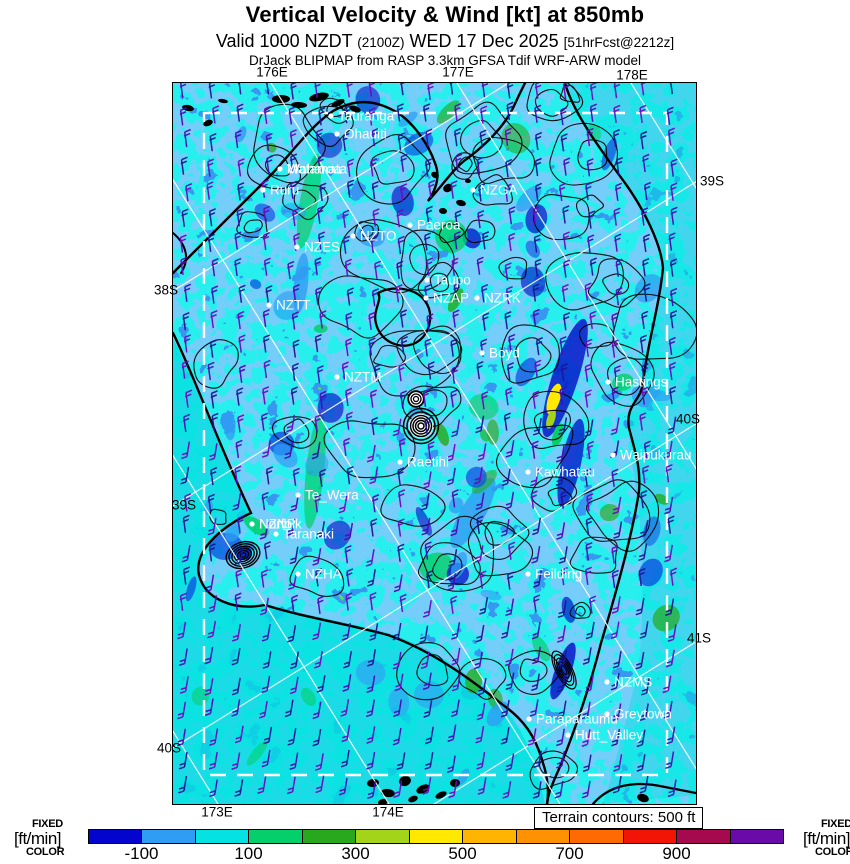  What do you see at coordinates (439, 225) in the screenshot?
I see `station-label: Paeroa` at bounding box center [439, 225].